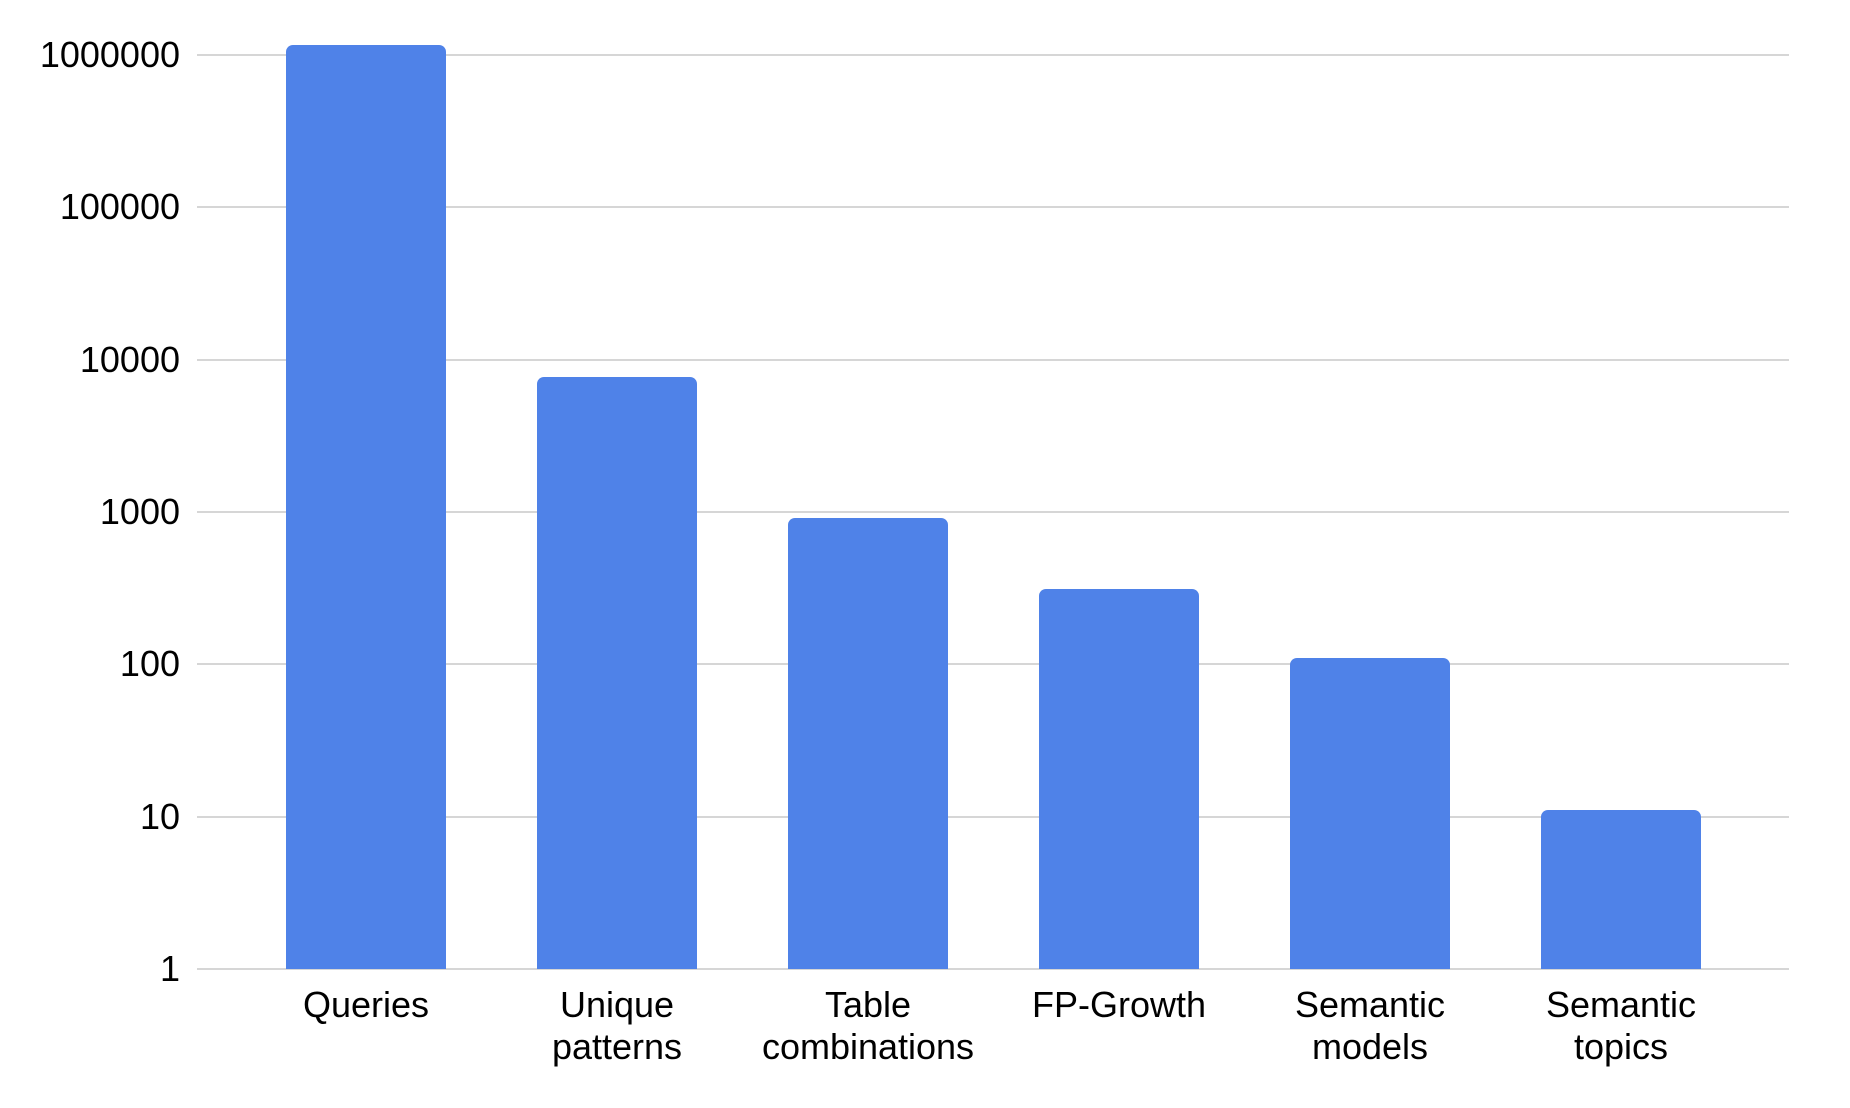 Image resolution: width=1850 pixels, height=1108 pixels. I want to click on category-label: Queries, so click(366, 1005).